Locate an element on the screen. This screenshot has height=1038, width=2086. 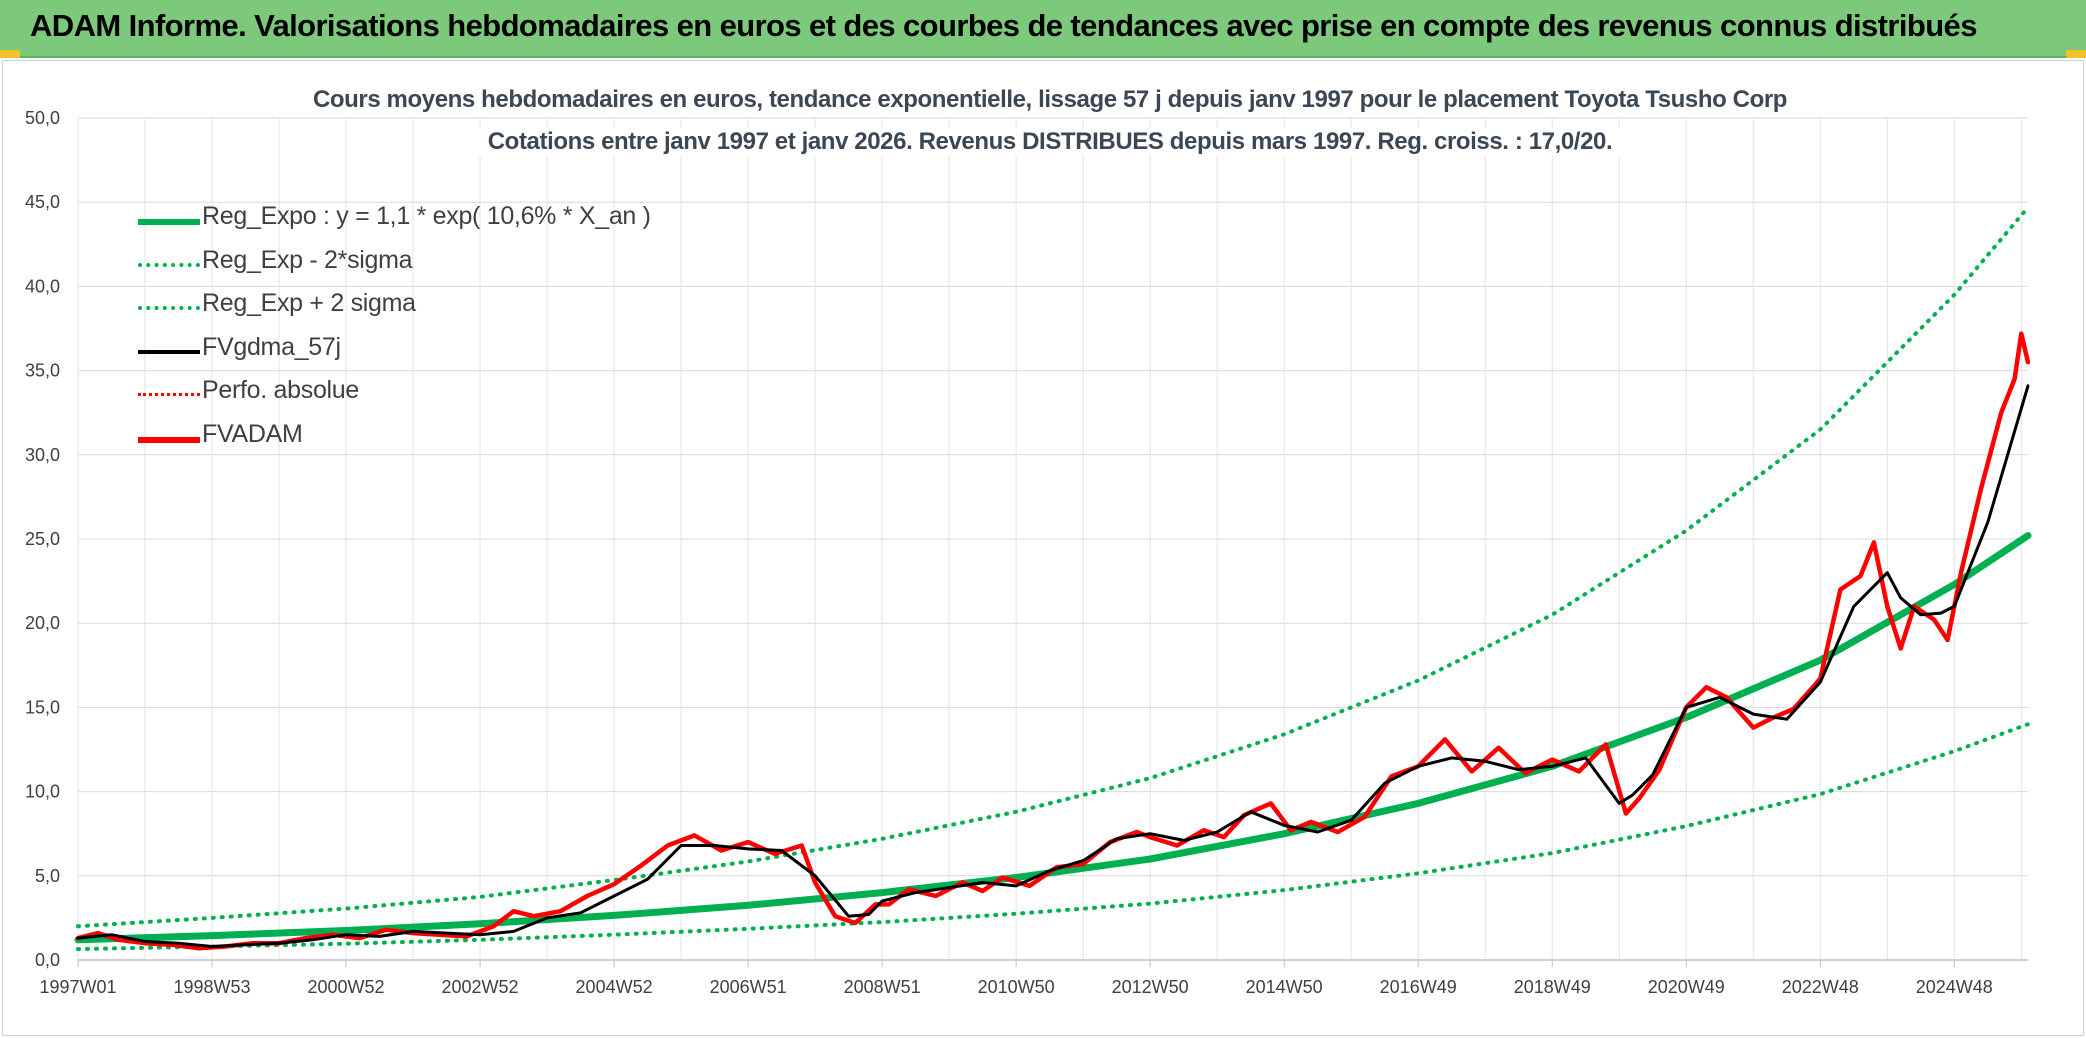
legend-label-fvadam: FVADAM is located at coordinates (252, 433).